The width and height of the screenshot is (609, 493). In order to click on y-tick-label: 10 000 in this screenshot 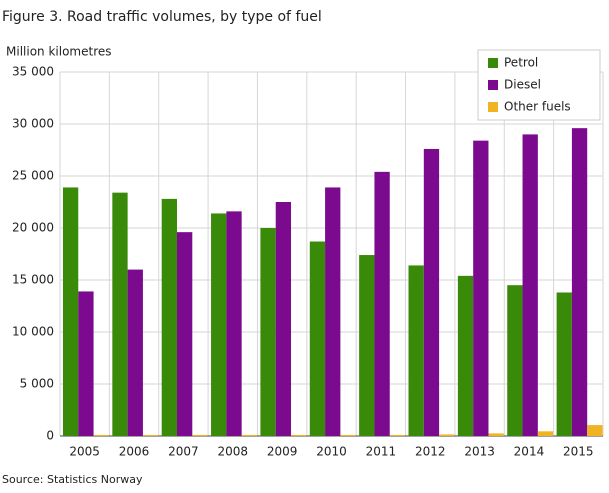, I will do `click(33, 332)`.